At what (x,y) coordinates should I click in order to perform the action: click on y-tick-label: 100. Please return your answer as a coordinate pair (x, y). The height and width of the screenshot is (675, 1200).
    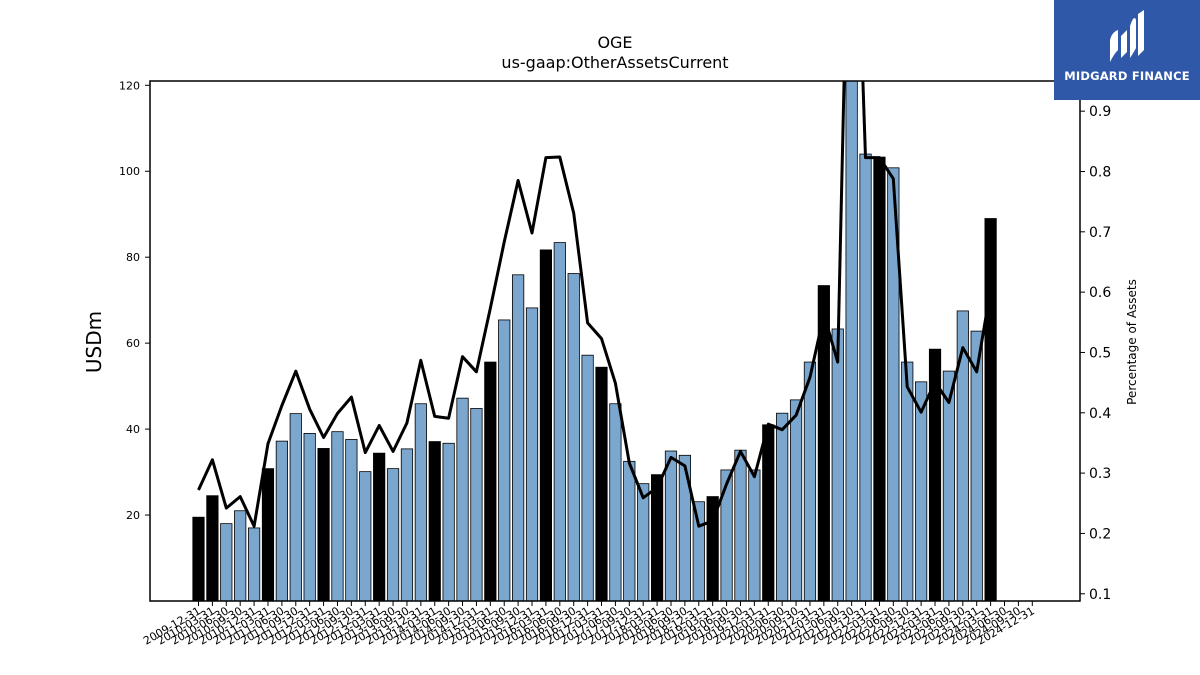
    Looking at the image, I should click on (129, 171).